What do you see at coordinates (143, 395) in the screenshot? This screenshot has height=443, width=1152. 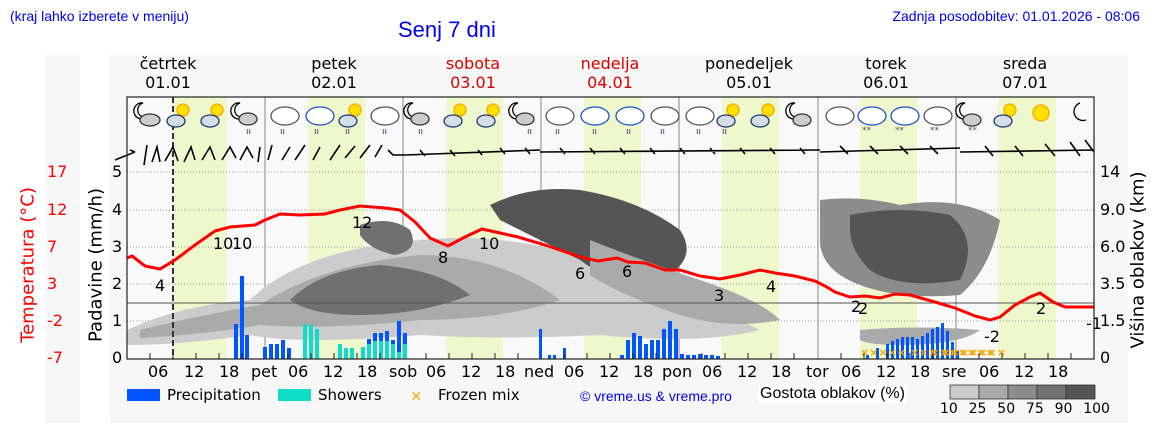 I see `precipitation-swatch` at bounding box center [143, 395].